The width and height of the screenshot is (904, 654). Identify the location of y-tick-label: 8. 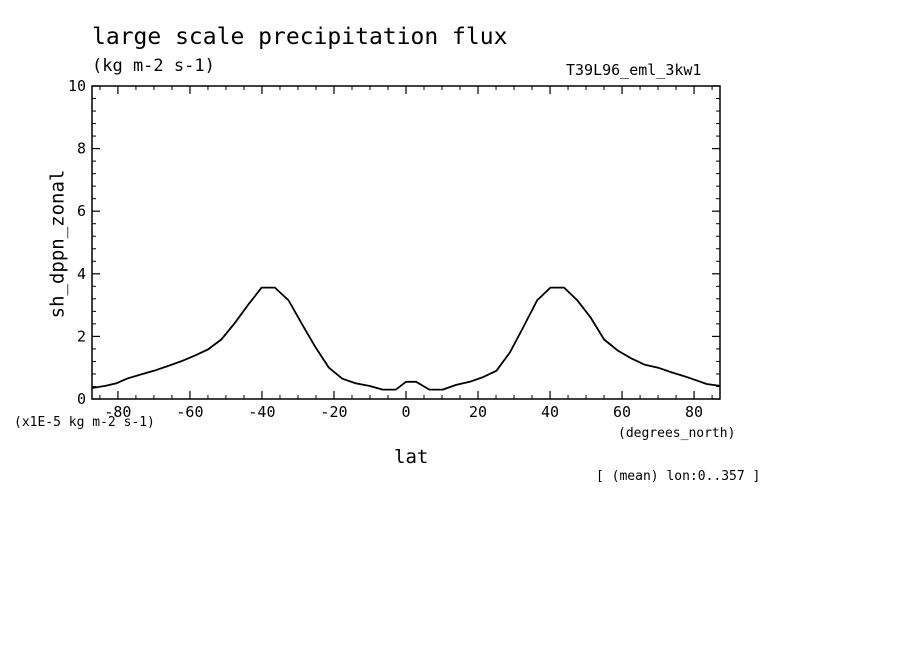
(81, 149).